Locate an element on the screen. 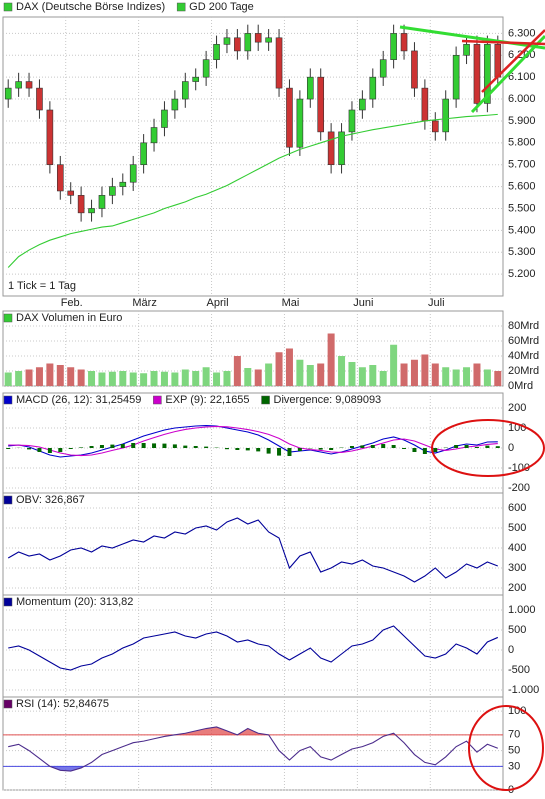 Image resolution: width=545 pixels, height=799 pixels. y-tick-label: 0Mrd is located at coordinates (520, 386).